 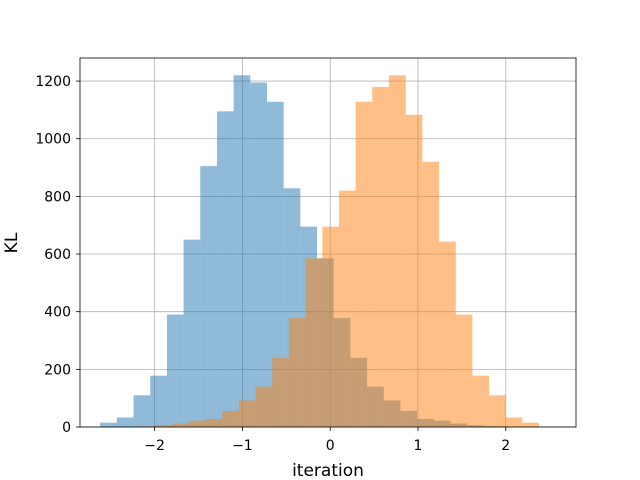 What do you see at coordinates (242, 446) in the screenshot?
I see `x-tick-label: −1` at bounding box center [242, 446].